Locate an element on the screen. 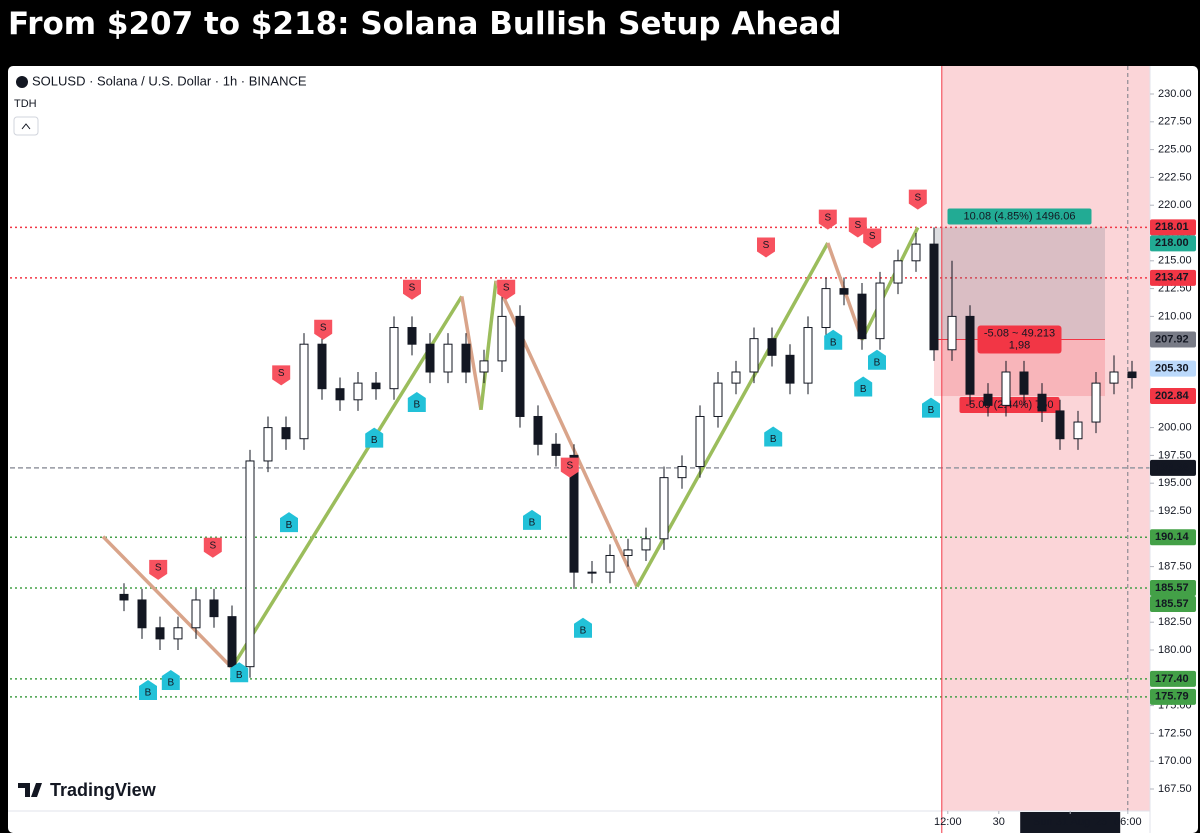  price-tag-label: 175.79 is located at coordinates (1172, 697).